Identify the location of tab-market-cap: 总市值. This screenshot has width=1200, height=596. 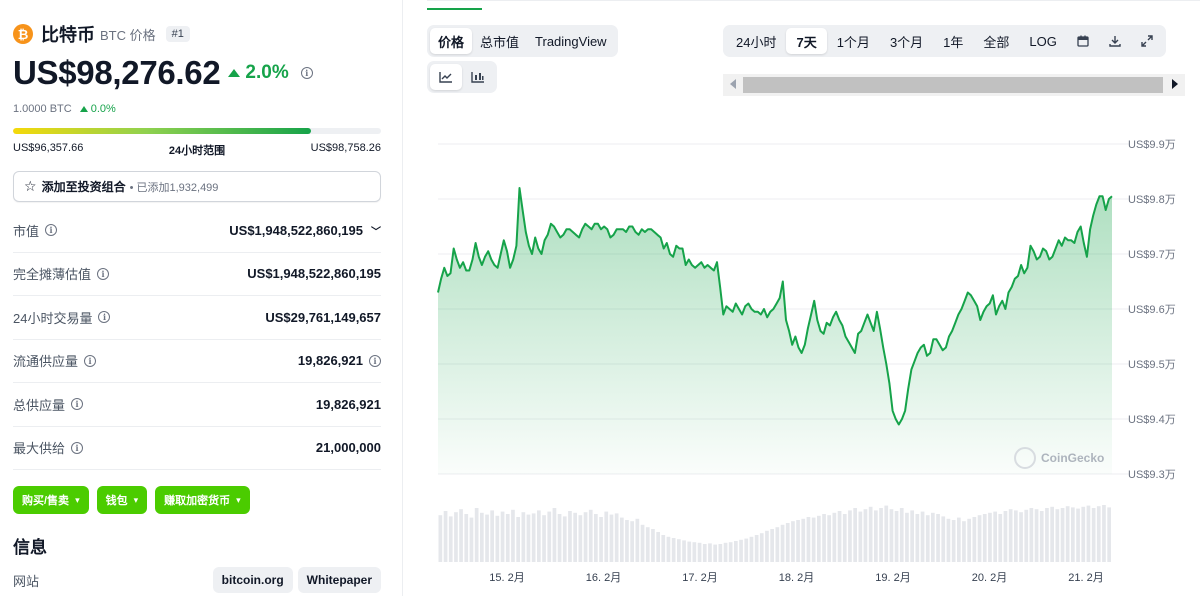
(500, 42).